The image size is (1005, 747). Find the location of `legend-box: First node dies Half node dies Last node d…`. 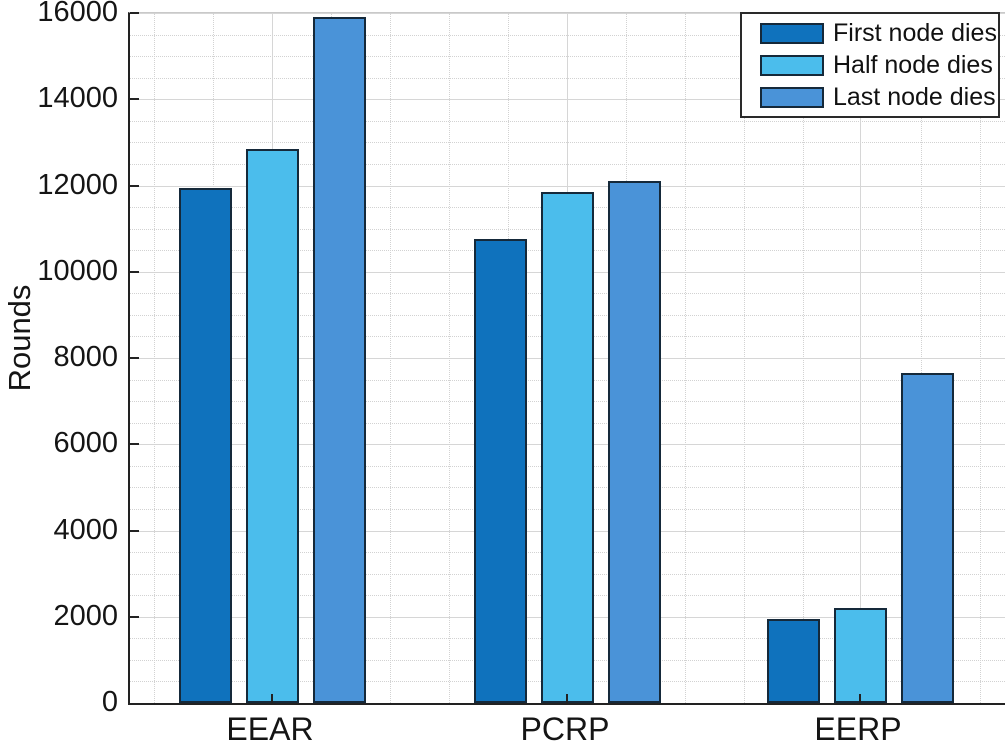

legend-box: First node dies Half node dies Last node d… is located at coordinates (870, 65).